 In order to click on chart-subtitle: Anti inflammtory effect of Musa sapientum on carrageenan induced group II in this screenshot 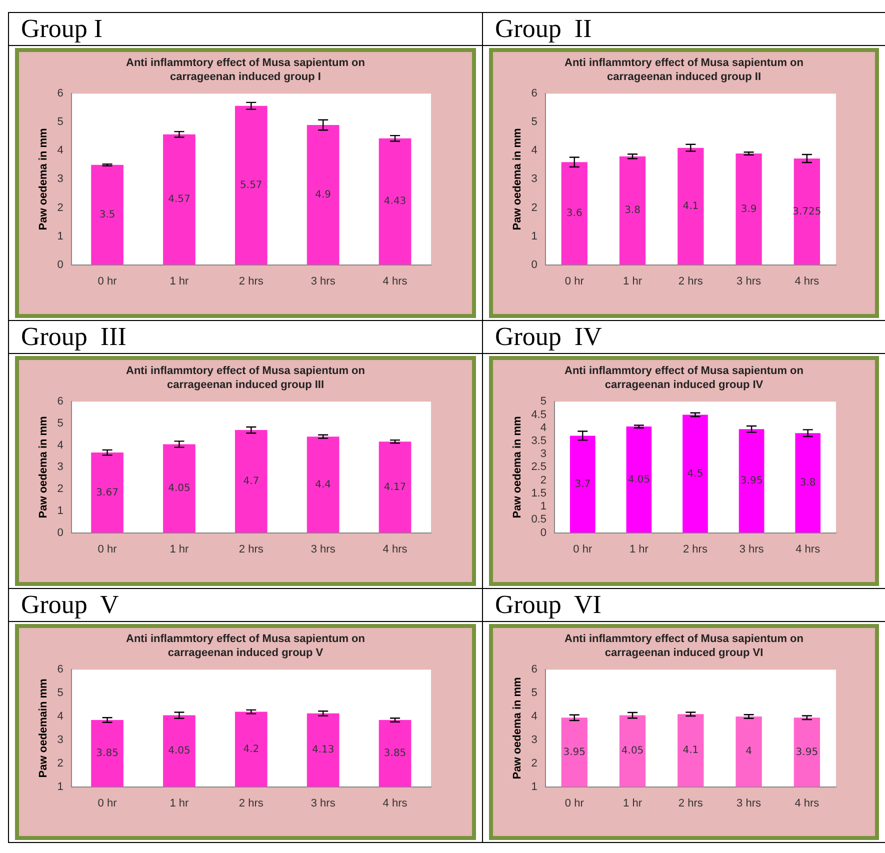, I will do `click(684, 70)`.